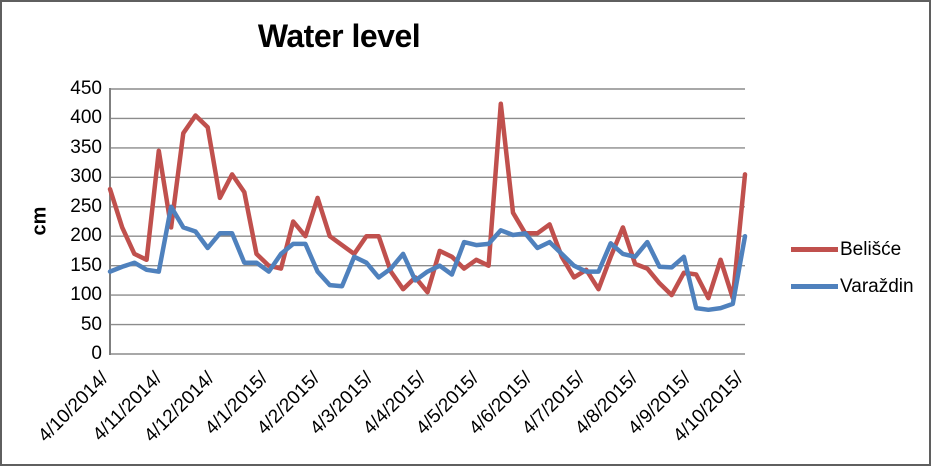  I want to click on y-tick-label: 0, so click(96, 353).